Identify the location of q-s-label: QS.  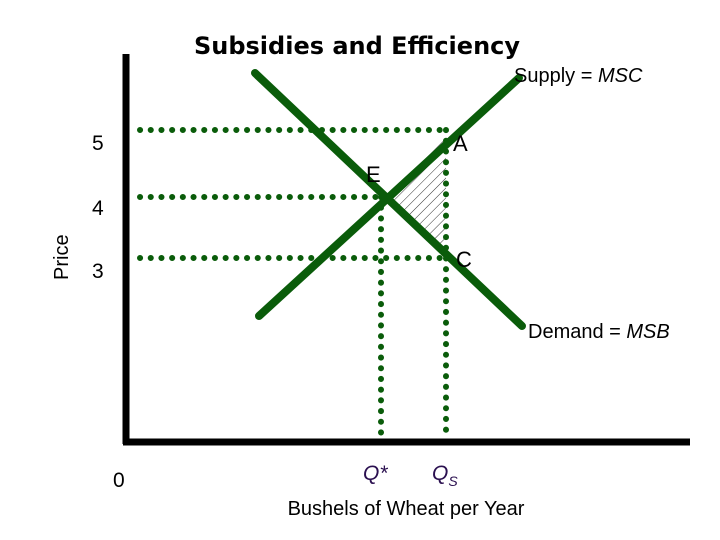
(445, 475).